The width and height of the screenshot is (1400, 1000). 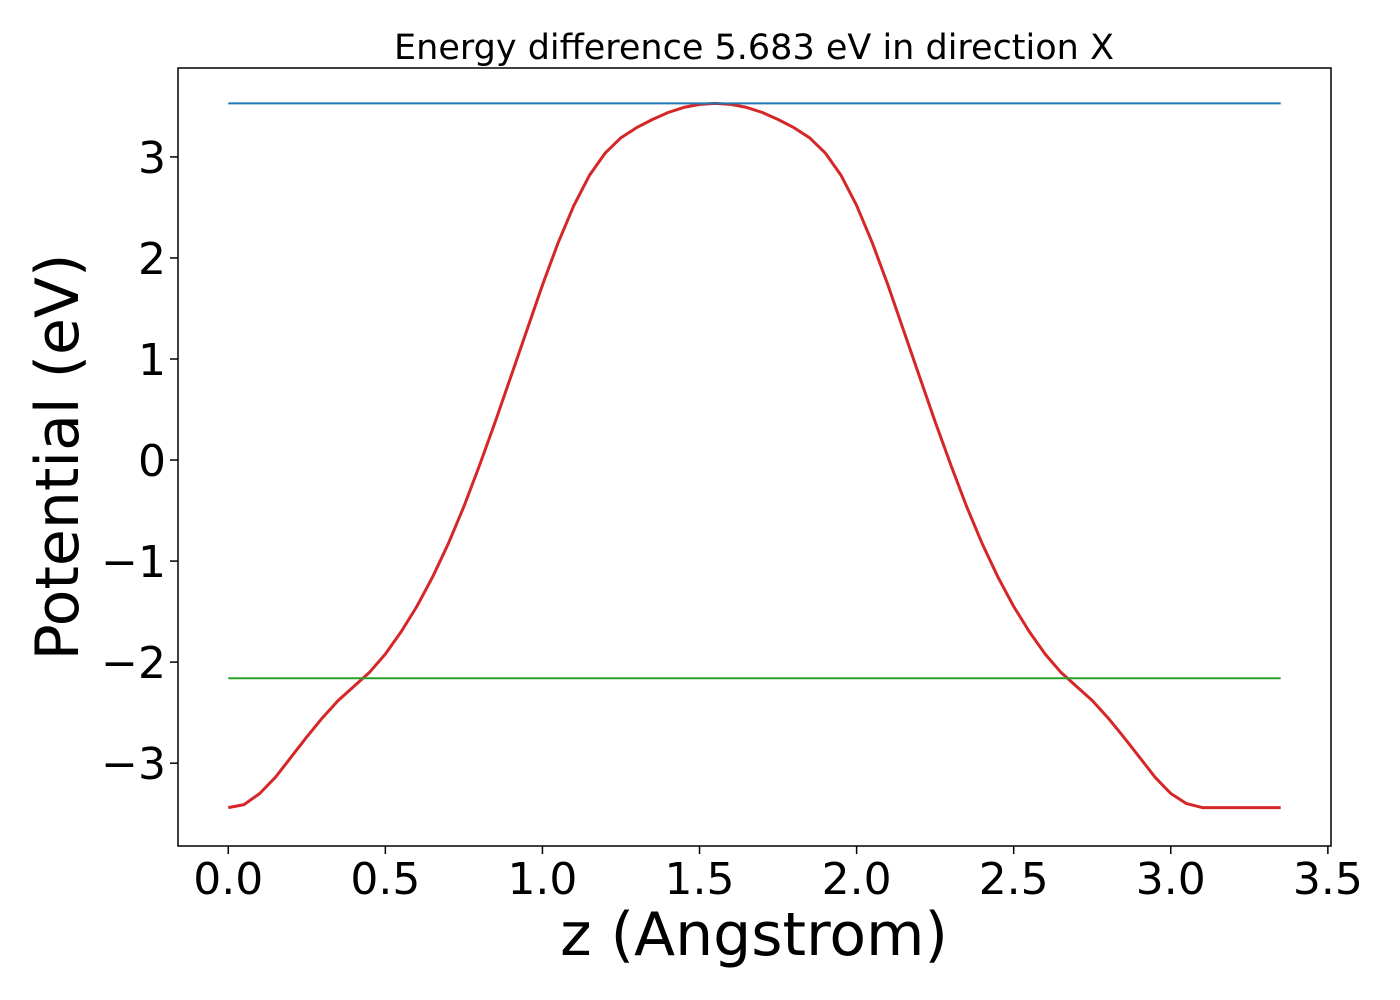 I want to click on y-tick-label: 3, so click(x=152, y=158).